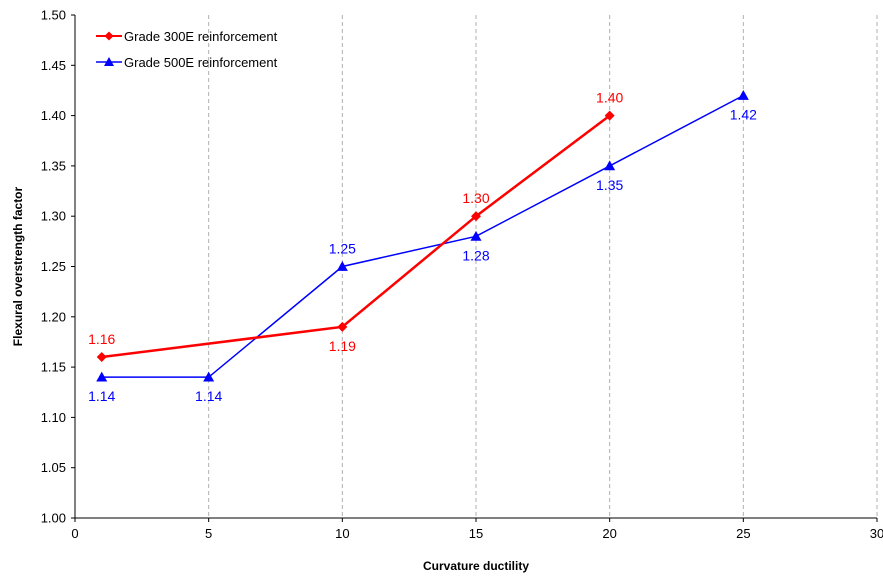 This screenshot has height=576, width=883. Describe the element at coordinates (53, 15) in the screenshot. I see `y-tick-label: 1.50` at that location.